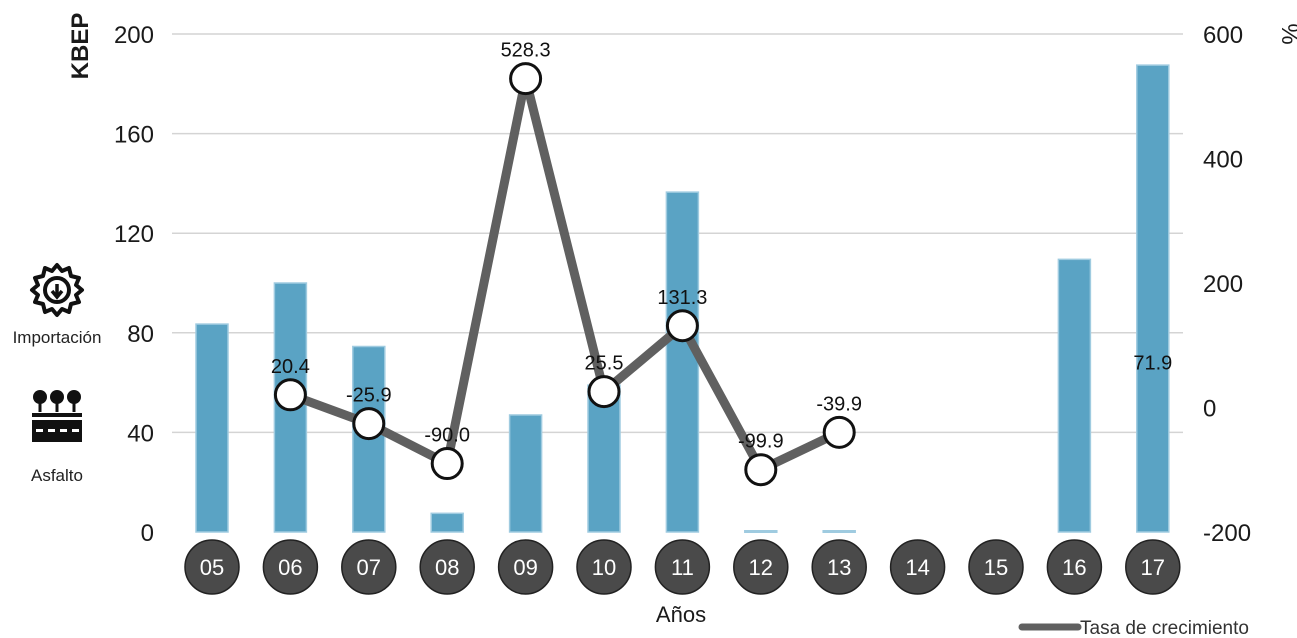  What do you see at coordinates (447, 436) in the screenshot?
I see `growth-data-label: -90.0` at bounding box center [447, 436].